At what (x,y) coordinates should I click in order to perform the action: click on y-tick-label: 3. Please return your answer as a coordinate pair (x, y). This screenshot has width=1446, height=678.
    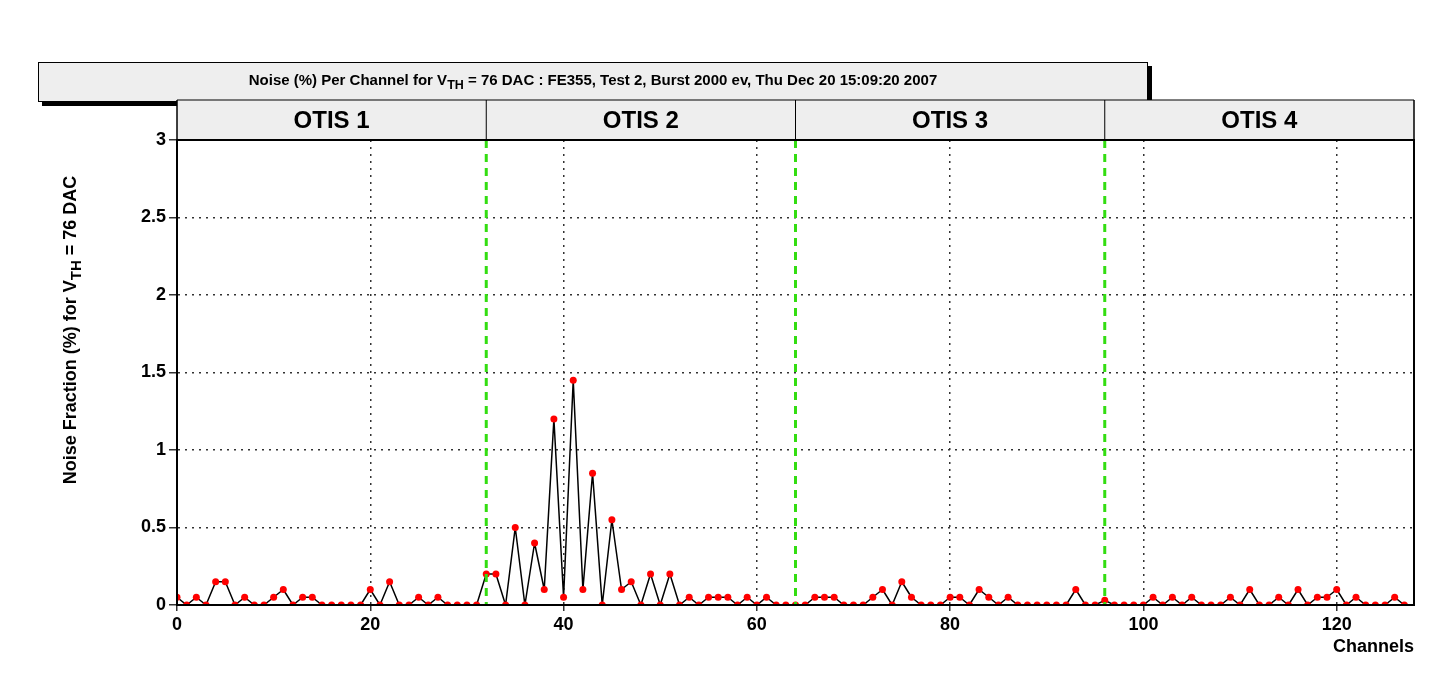
    Looking at the image, I should click on (160, 138).